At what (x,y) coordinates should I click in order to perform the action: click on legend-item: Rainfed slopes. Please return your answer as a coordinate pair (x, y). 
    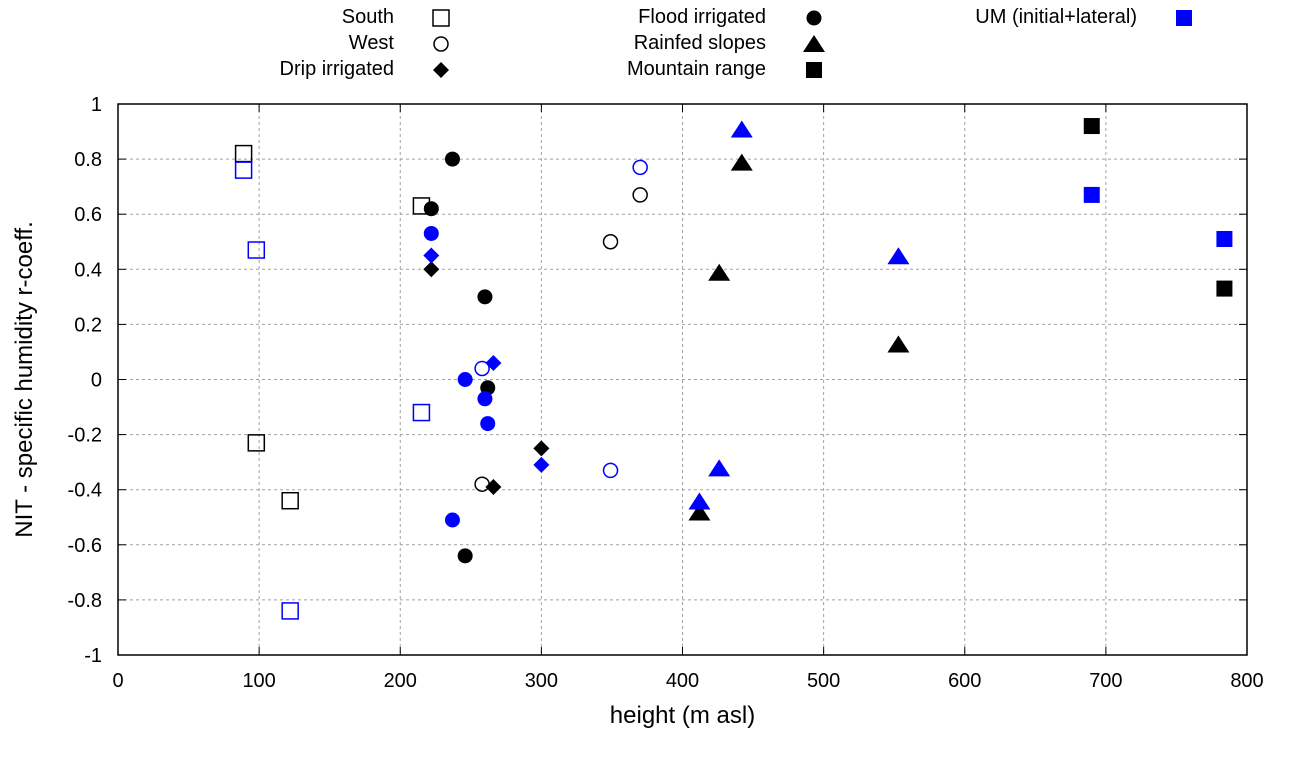
    Looking at the image, I should click on (729, 43).